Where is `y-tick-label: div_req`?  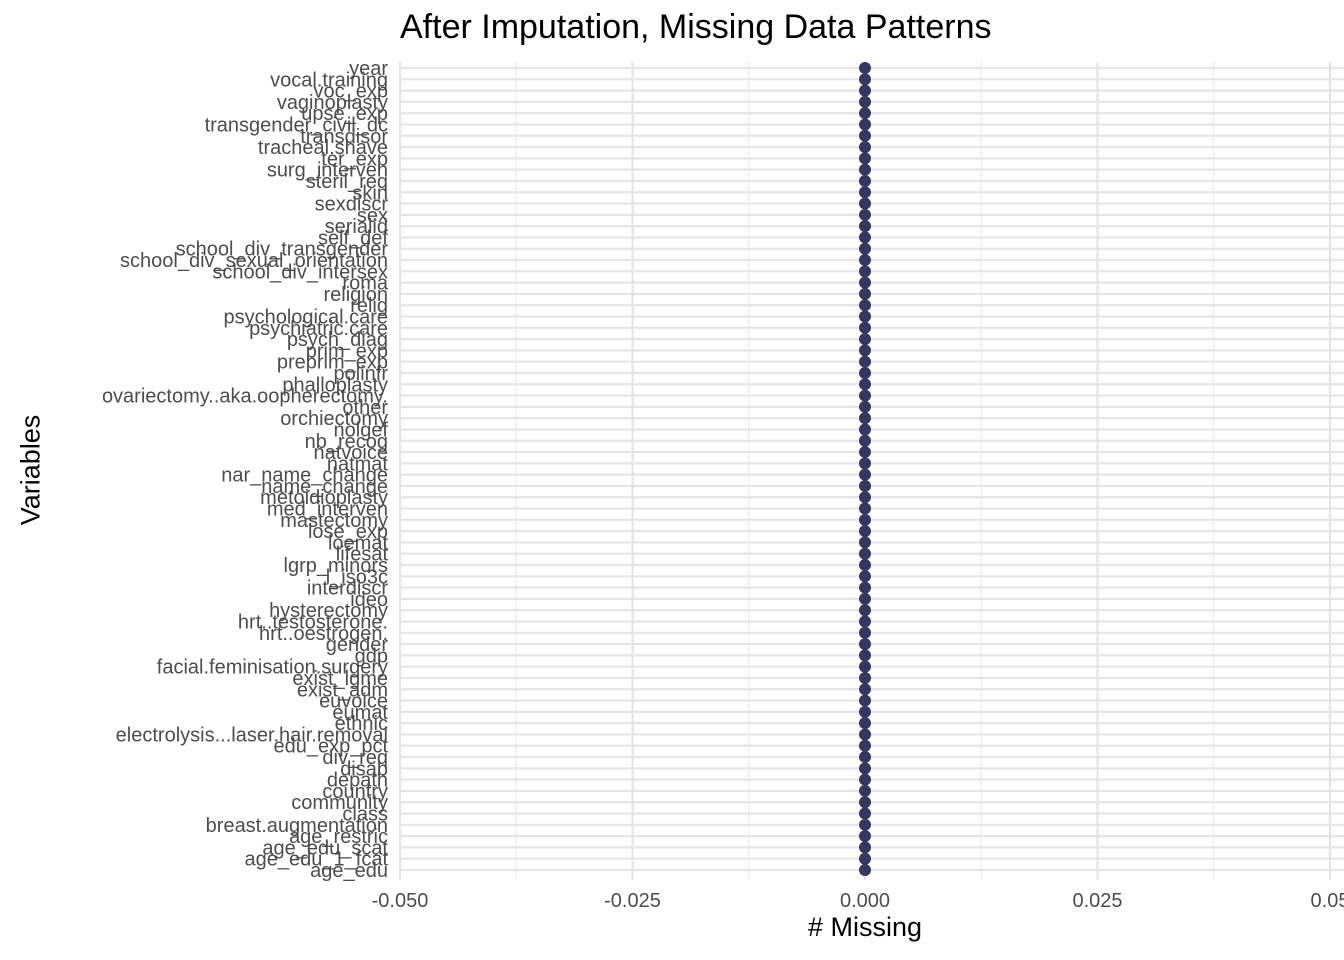
y-tick-label: div_req is located at coordinates (355, 758).